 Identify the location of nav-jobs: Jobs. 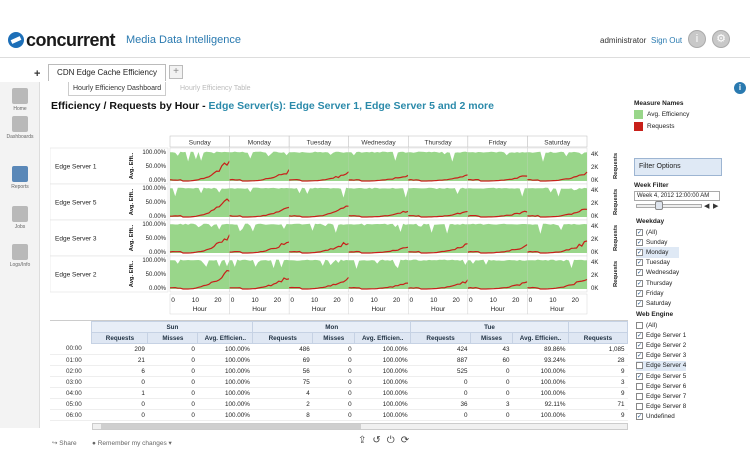
(20, 218).